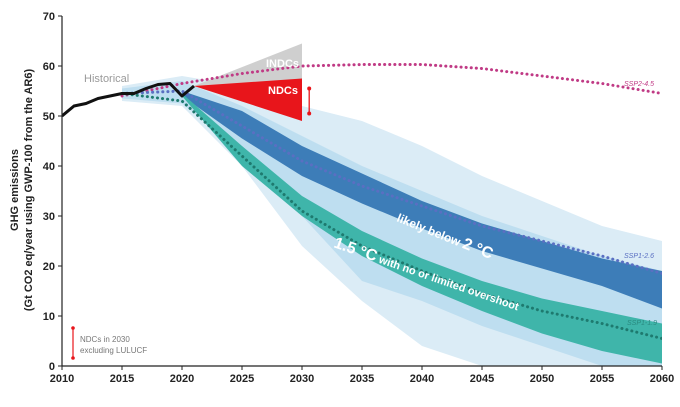 The image size is (680, 407). Describe the element at coordinates (283, 91) in the screenshot. I see `ndcs-label: NDCs` at that location.